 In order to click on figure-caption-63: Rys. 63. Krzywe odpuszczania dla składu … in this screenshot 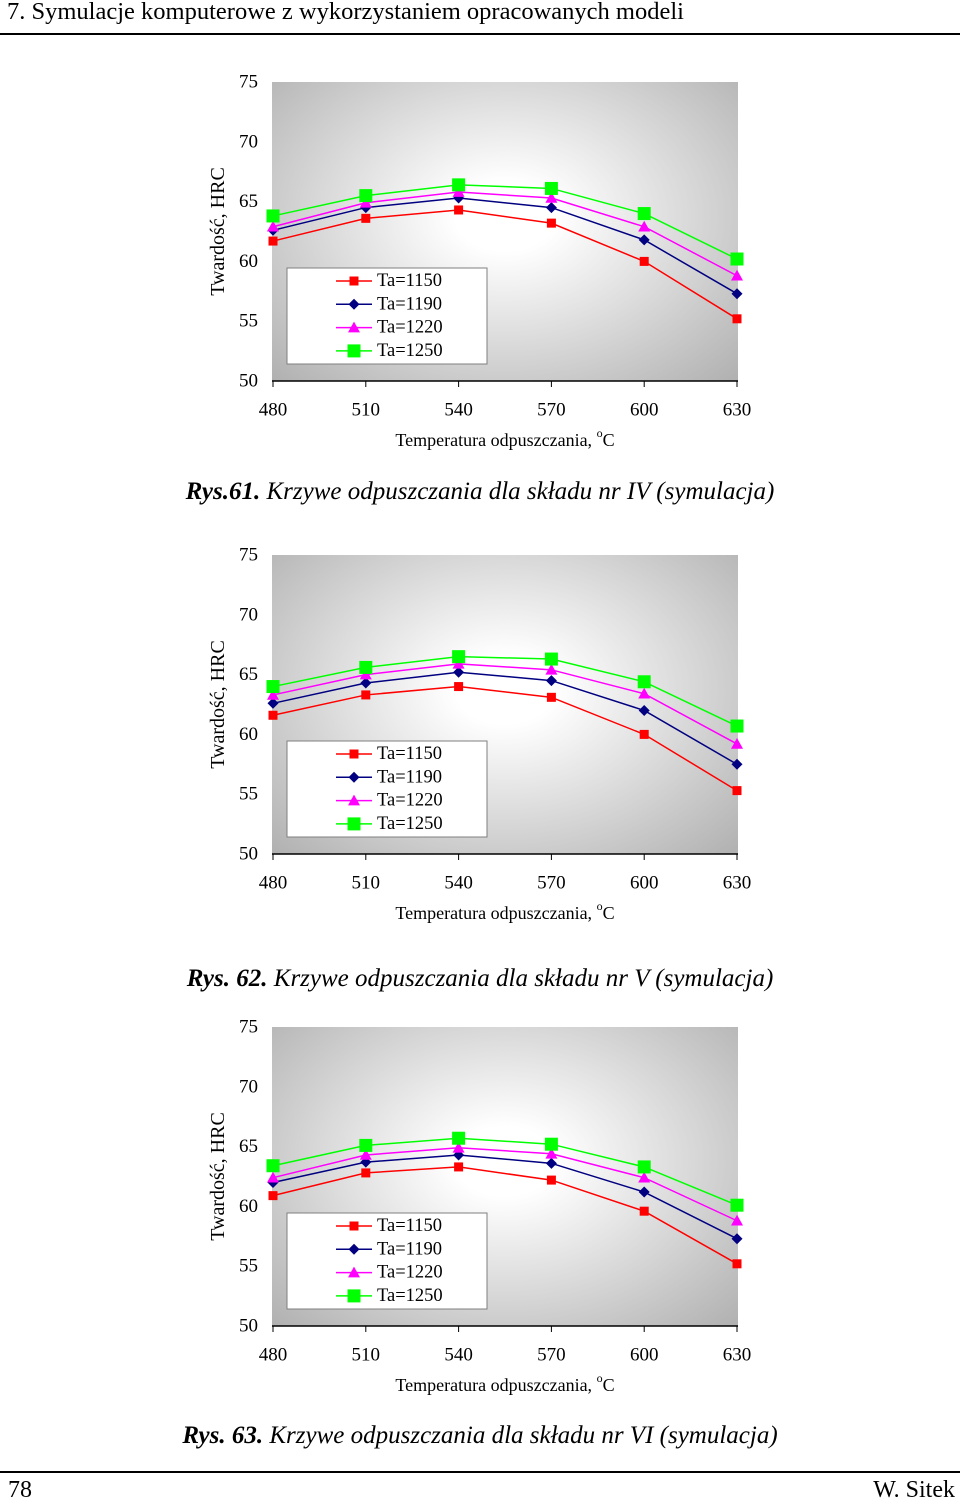, I will do `click(480, 1436)`.